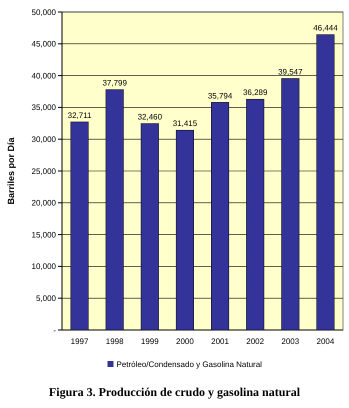 This screenshot has width=349, height=408. What do you see at coordinates (44, 75) in the screenshot?
I see `y-tick-label: 40,000` at bounding box center [44, 75].